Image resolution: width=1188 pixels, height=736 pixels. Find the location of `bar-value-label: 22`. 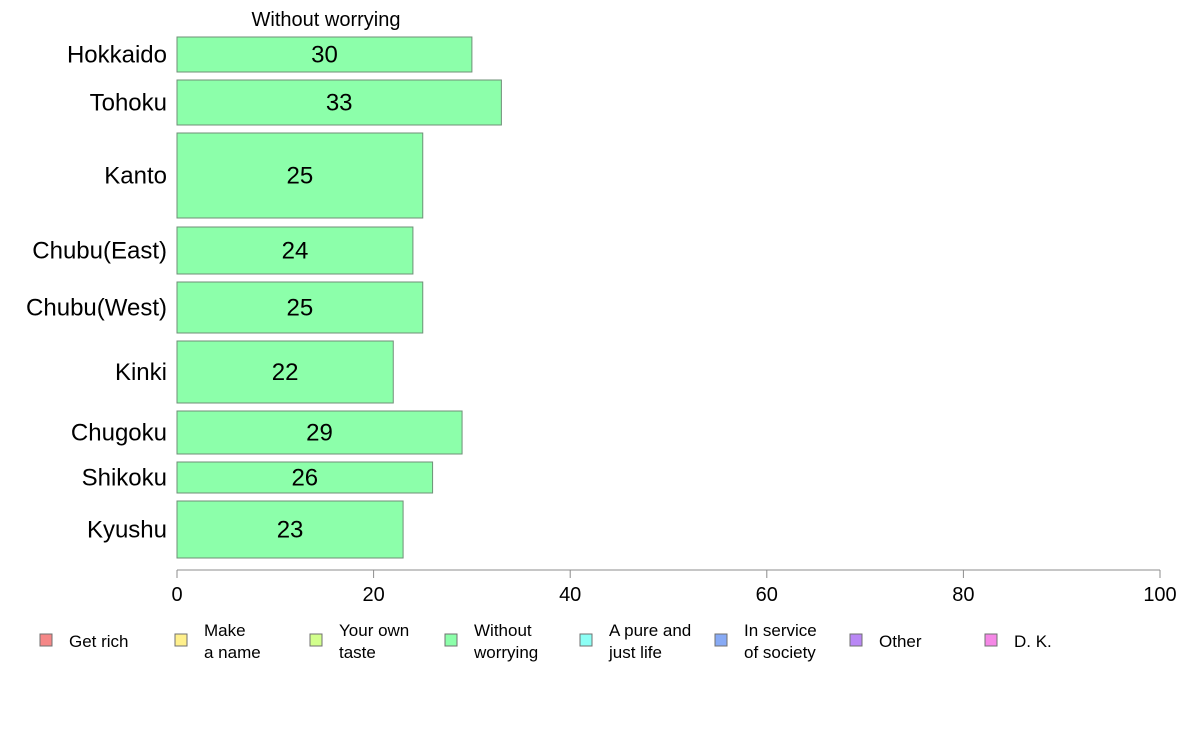

bar-value-label: 22 is located at coordinates (285, 372).